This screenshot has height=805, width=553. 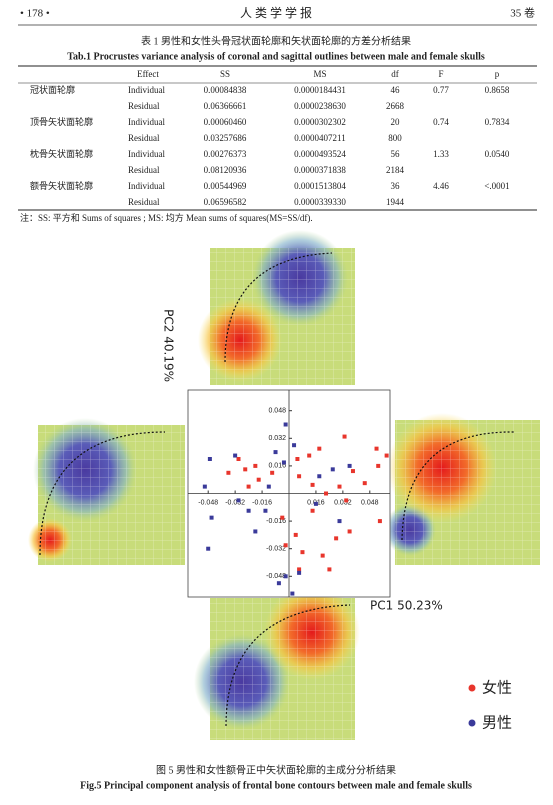 What do you see at coordinates (343, 502) in the screenshot?
I see `x-tick-label: 0.032` at bounding box center [343, 502].